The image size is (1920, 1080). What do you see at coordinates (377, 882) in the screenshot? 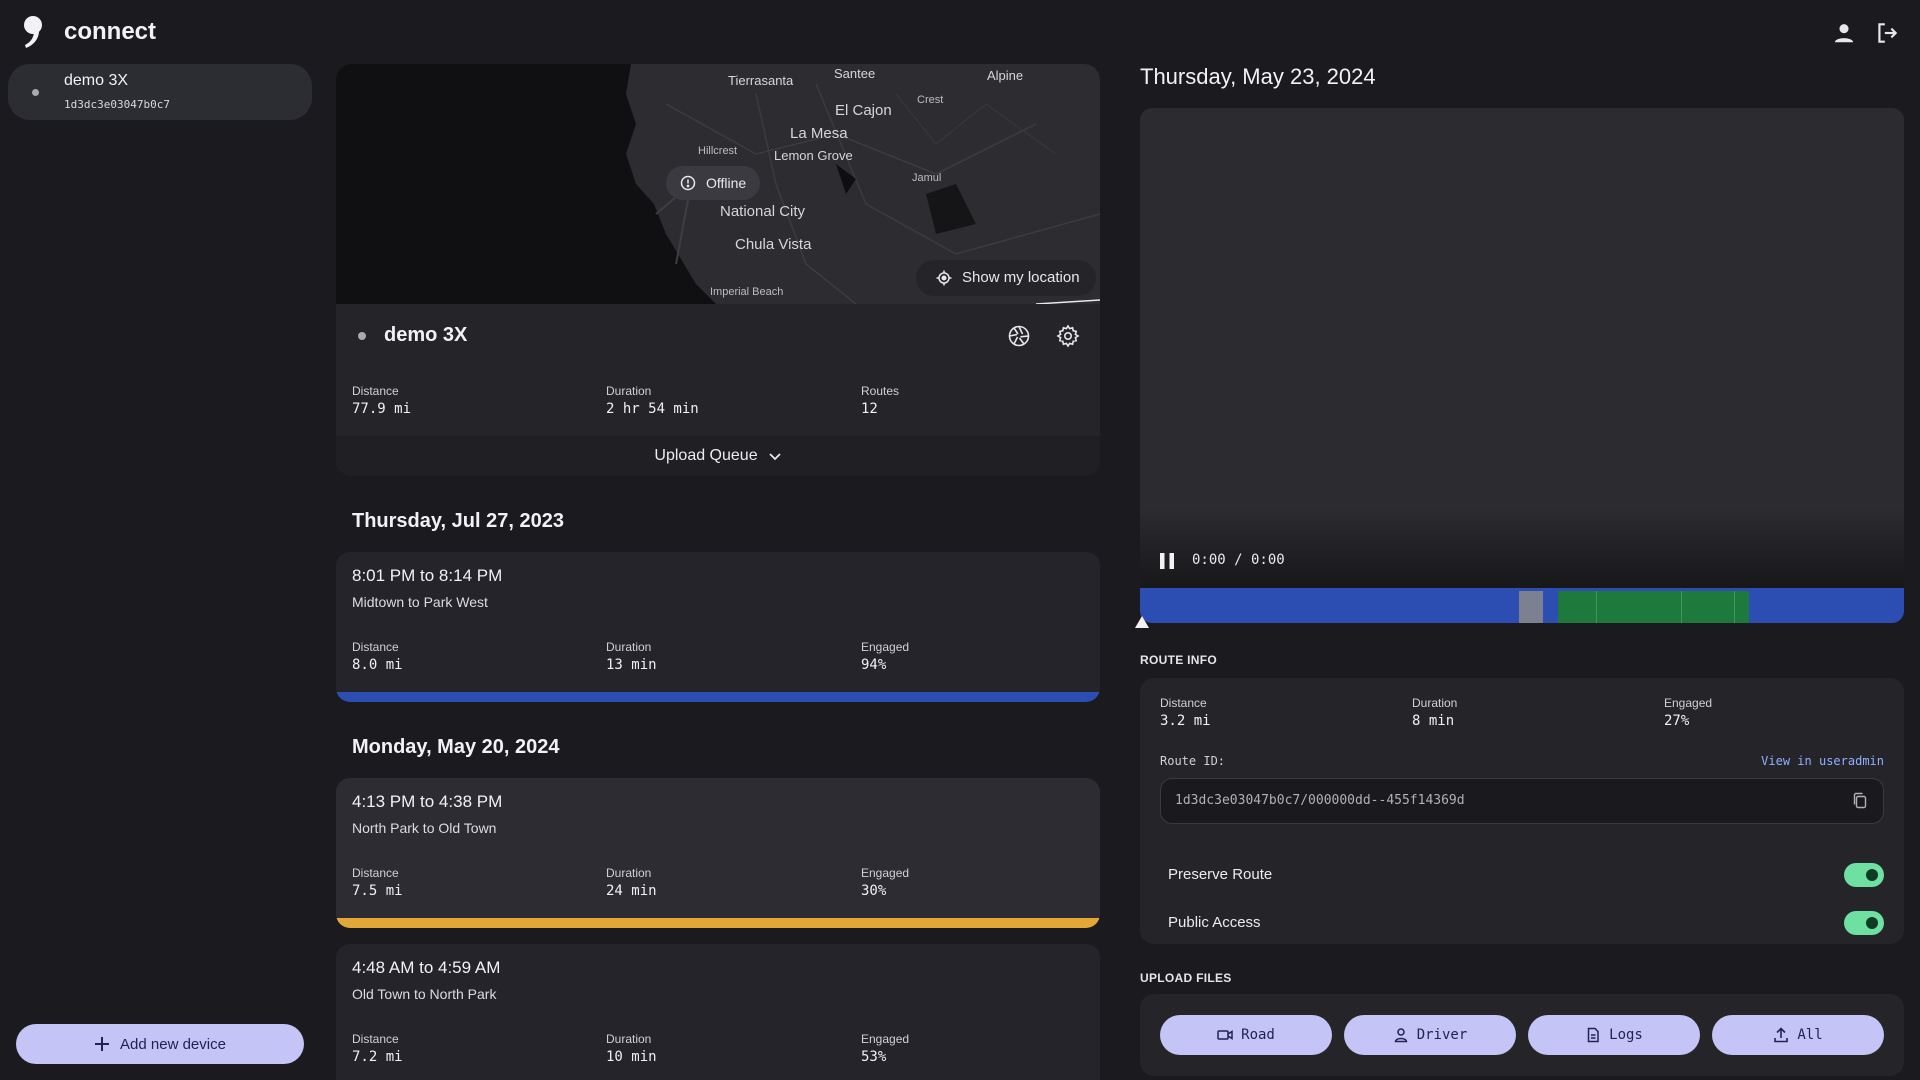
I see `route-stat-distance: Distance 7.5 mi` at bounding box center [377, 882].